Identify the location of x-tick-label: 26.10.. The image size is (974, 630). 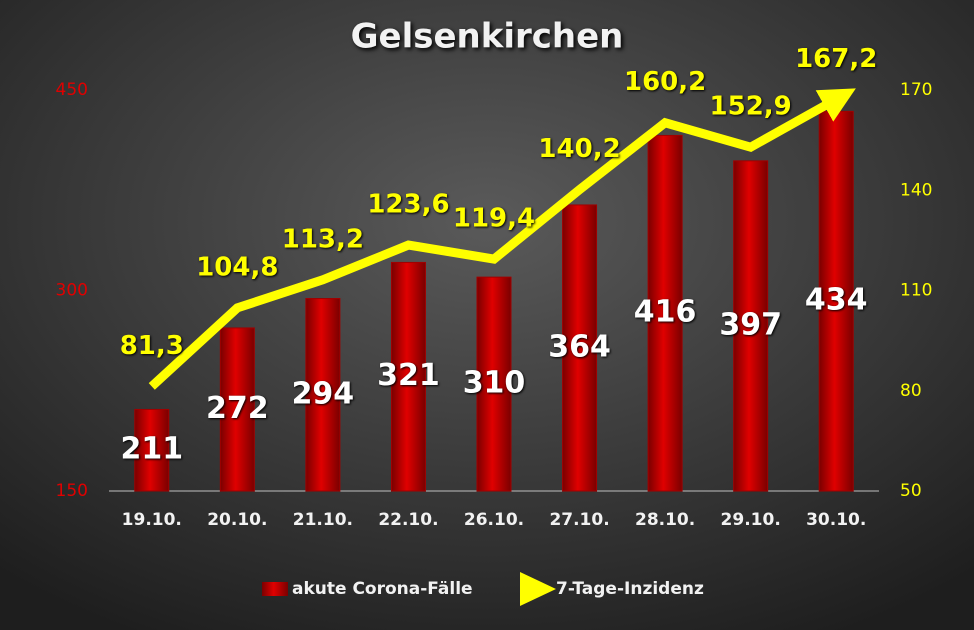
(494, 520).